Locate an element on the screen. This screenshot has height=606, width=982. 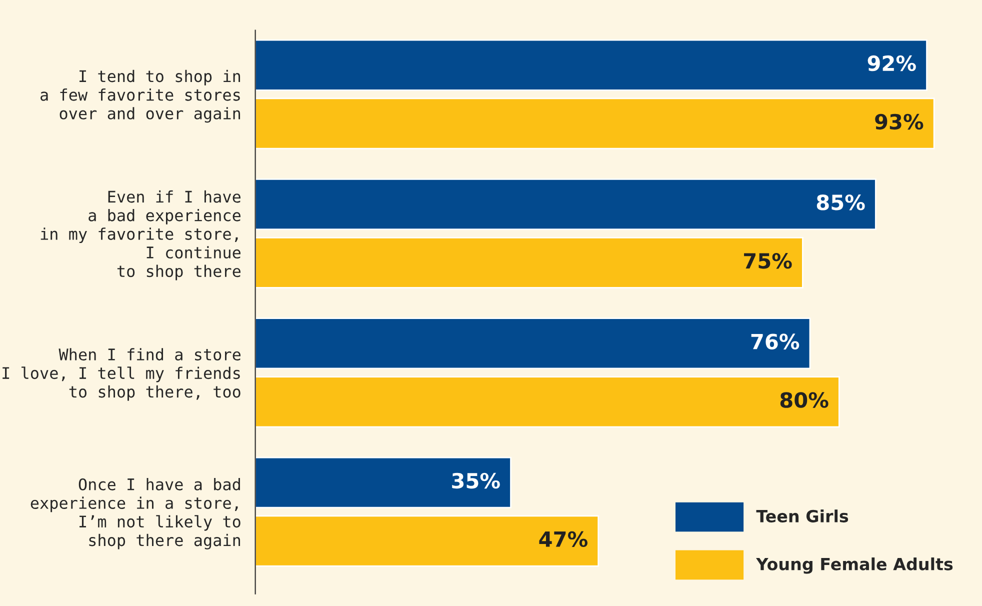
data-label: 76% is located at coordinates (775, 342).